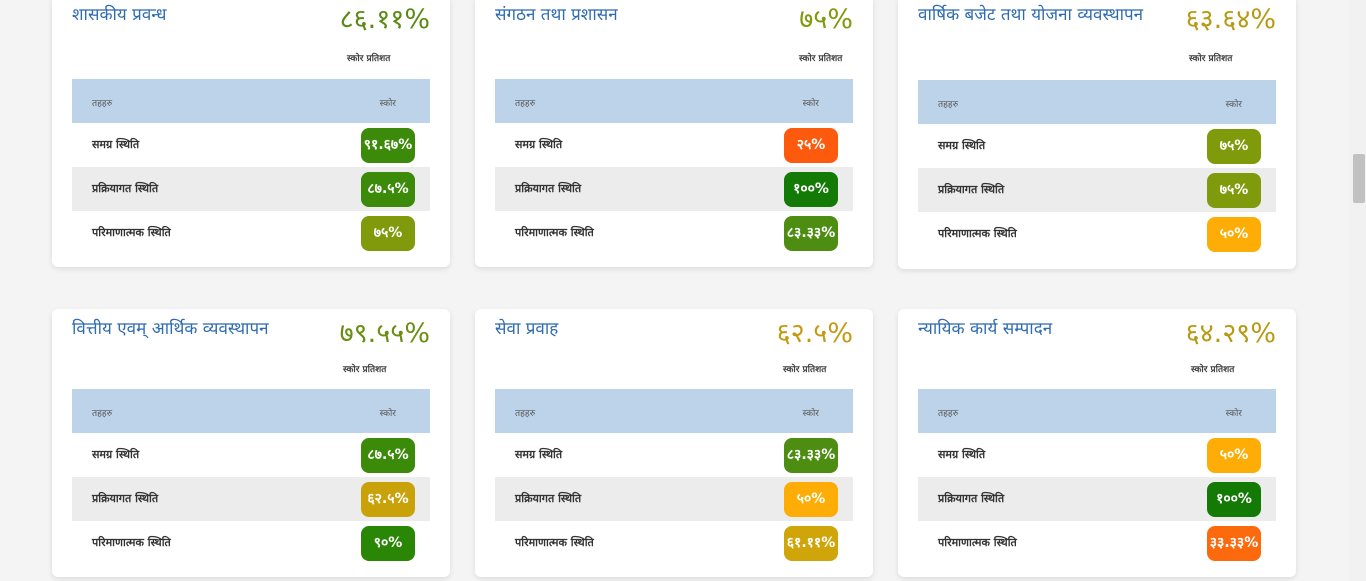 This screenshot has height=581, width=1366. I want to click on table-row: समग्र स्थिति ७५%, so click(1097, 146).